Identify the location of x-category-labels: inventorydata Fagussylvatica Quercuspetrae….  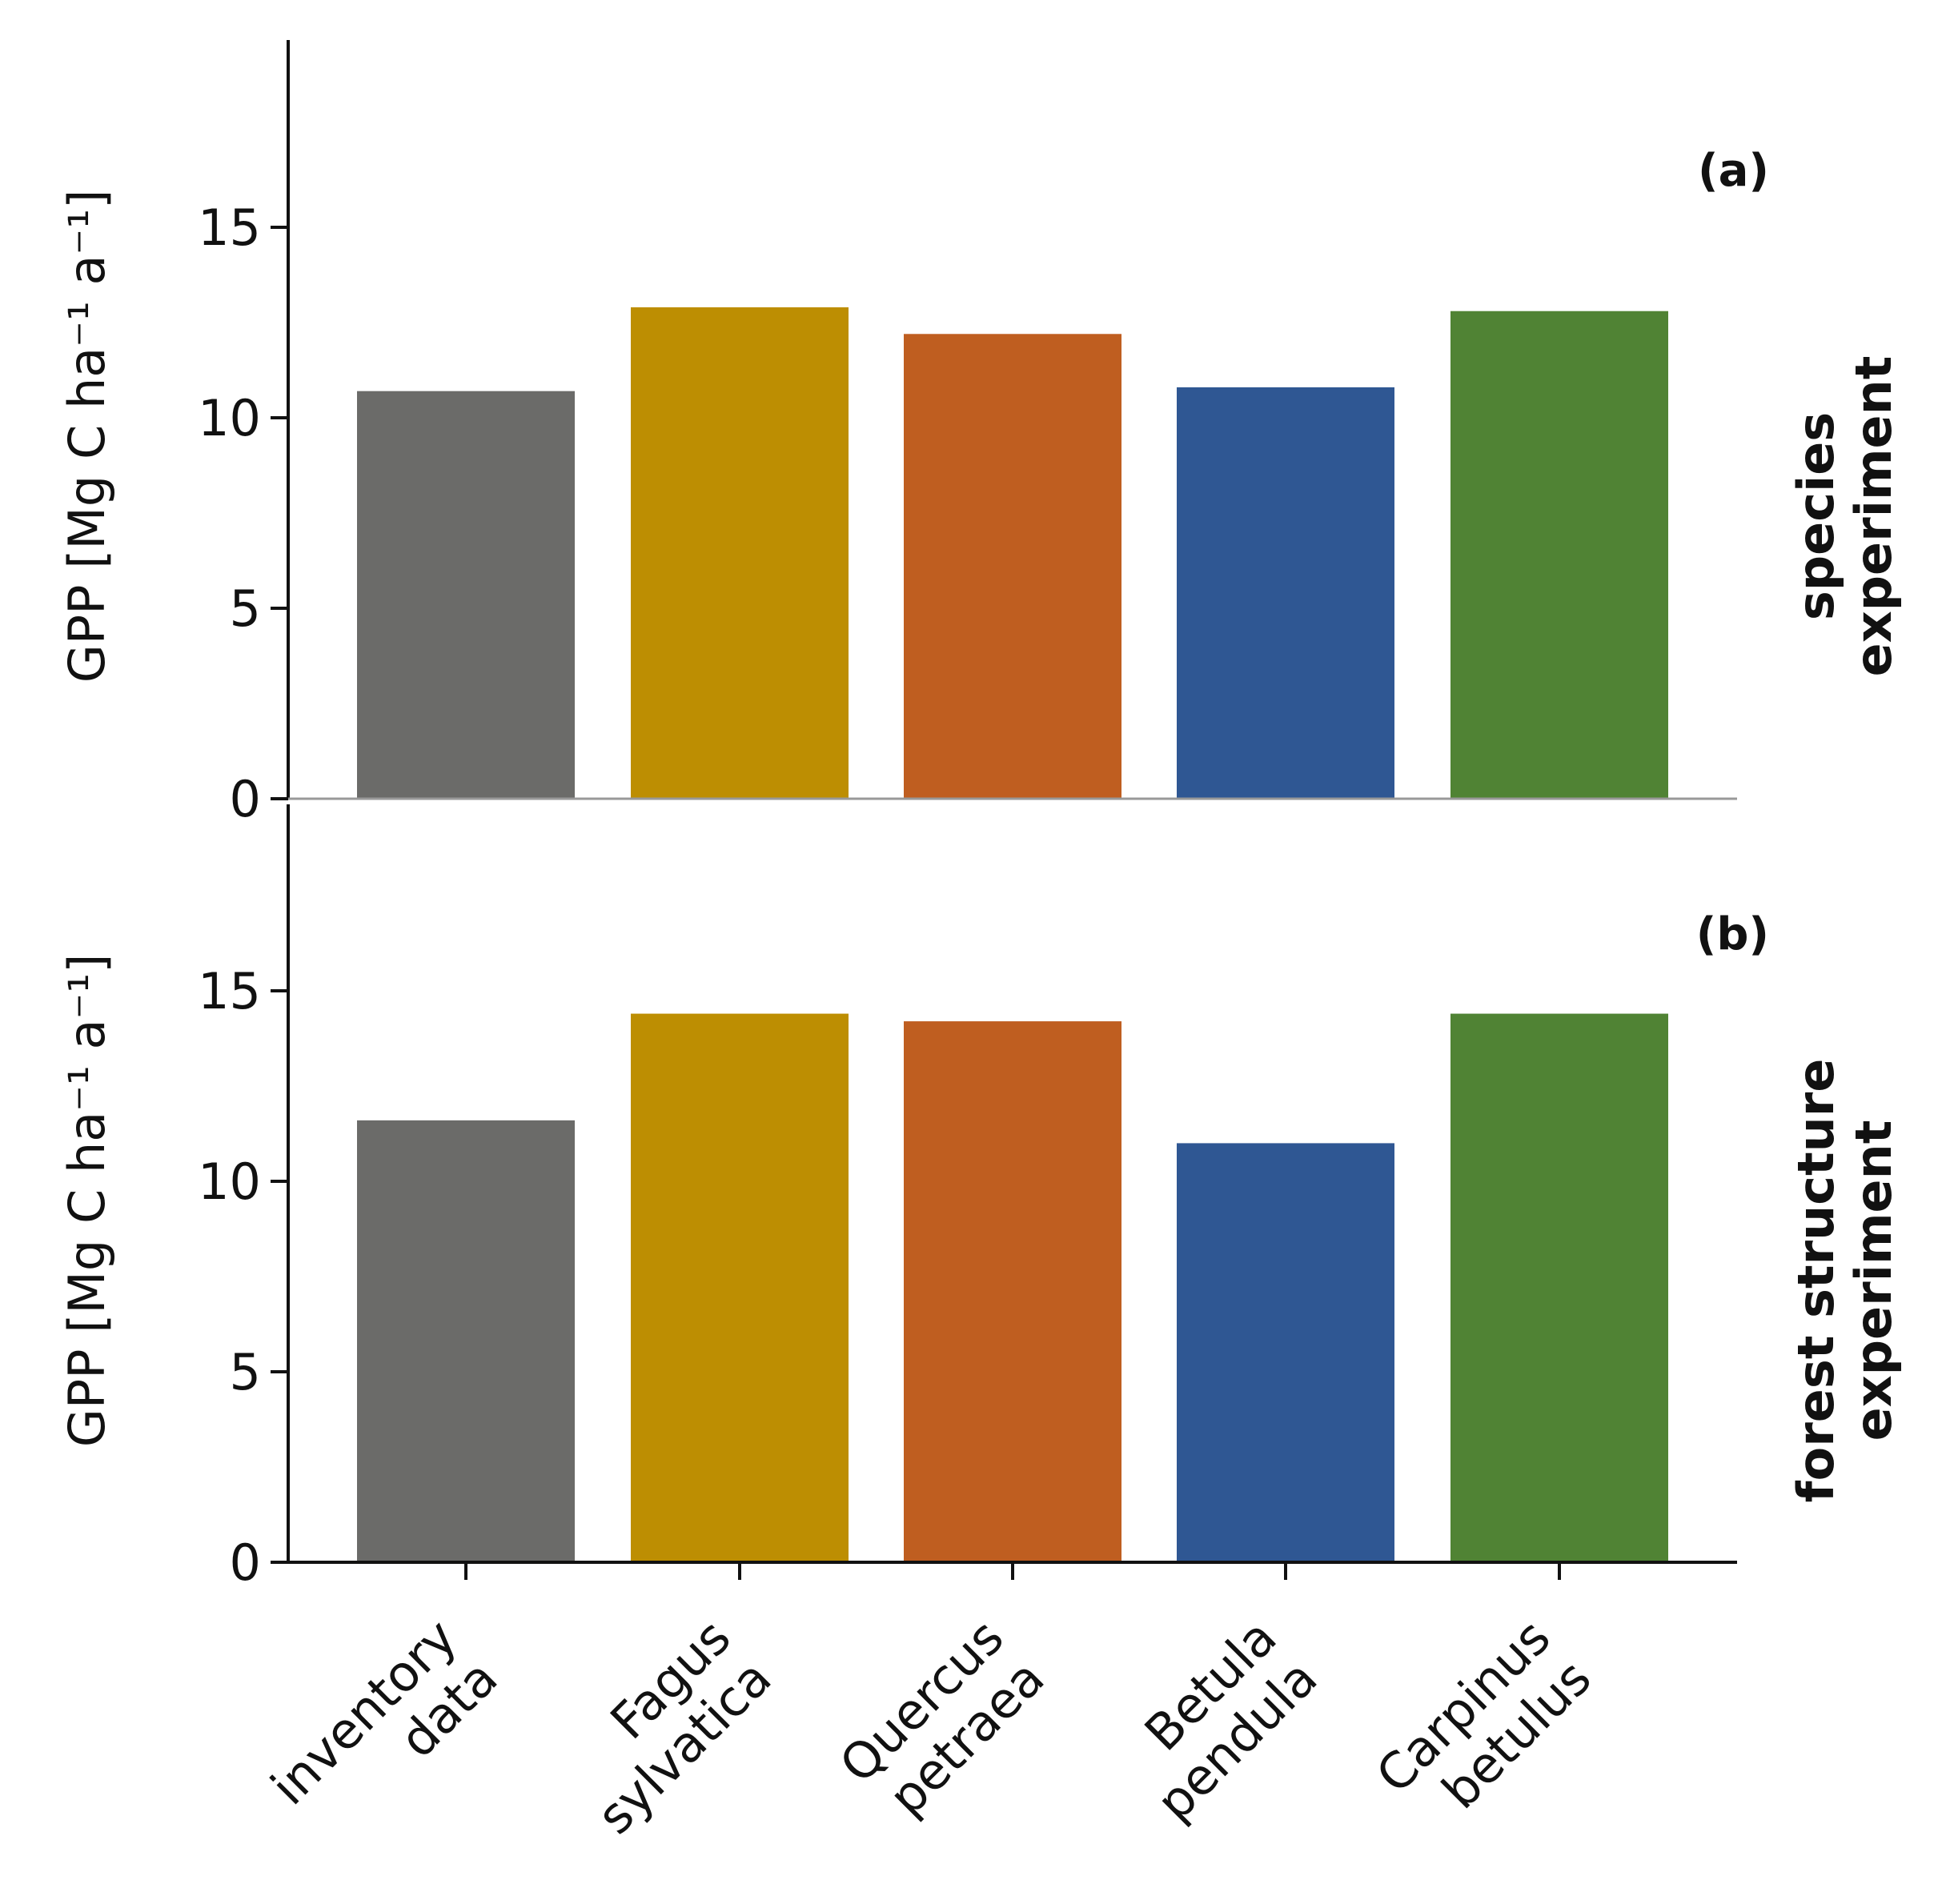
(930, 1732).